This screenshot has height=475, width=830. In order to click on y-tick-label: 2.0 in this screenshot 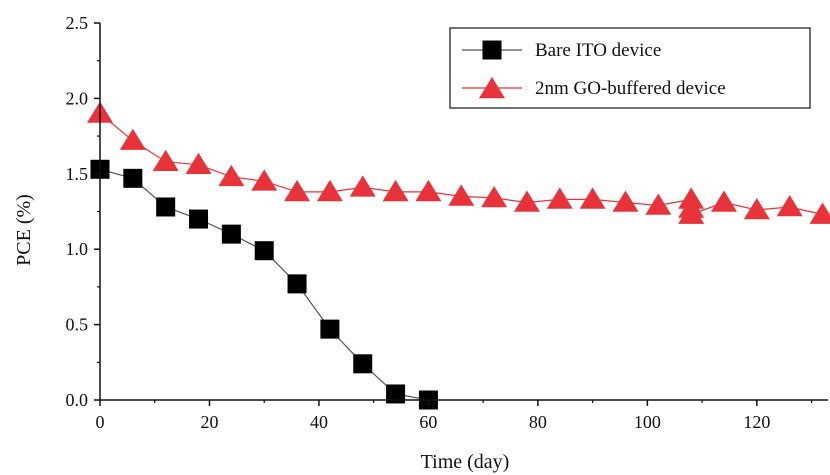, I will do `click(77, 98)`.